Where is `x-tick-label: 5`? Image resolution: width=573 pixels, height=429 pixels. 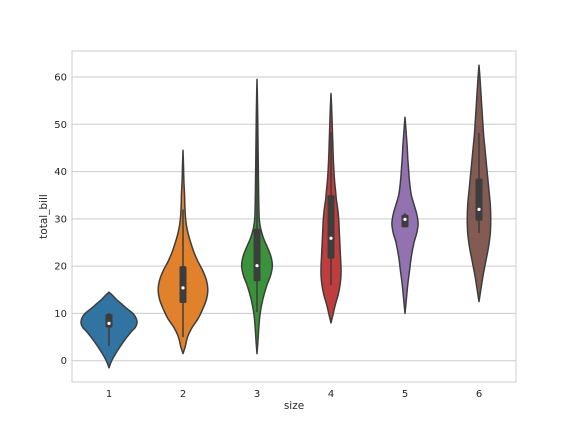
x-tick-label: 5 is located at coordinates (405, 394).